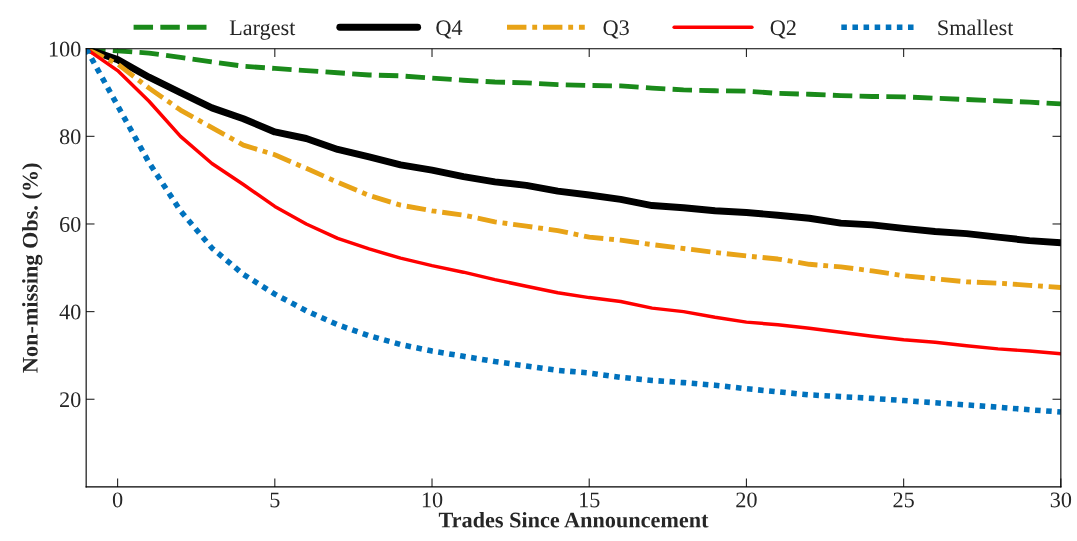  What do you see at coordinates (976, 27) in the screenshot?
I see `legend-label: Smallest` at bounding box center [976, 27].